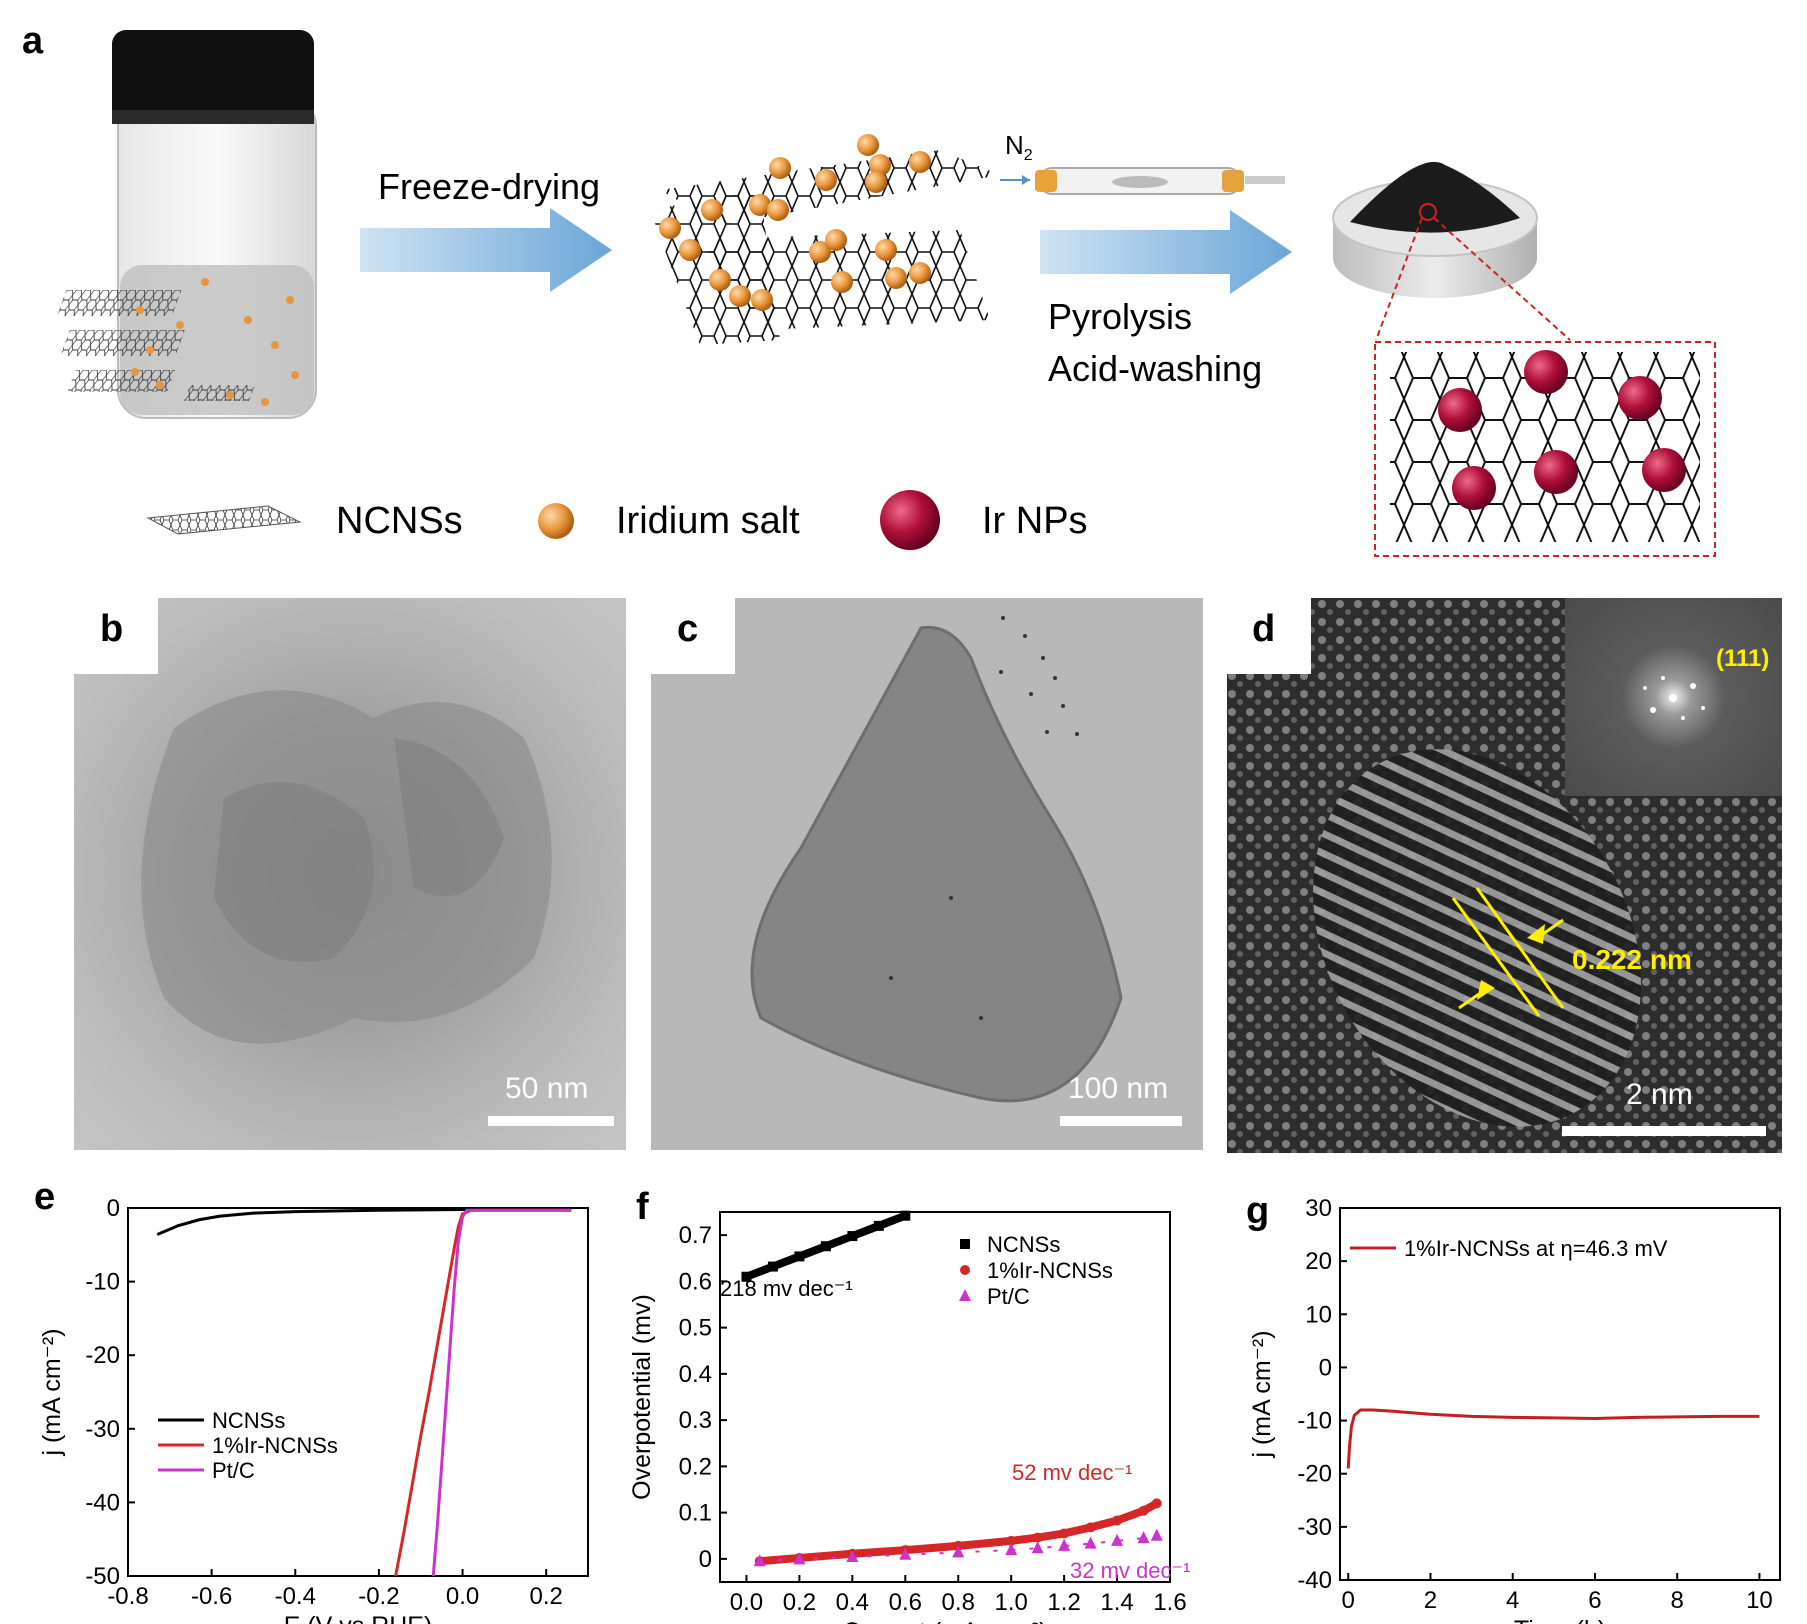 The height and width of the screenshot is (1624, 1807). Describe the element at coordinates (1072, 1472) in the screenshot. I see `slope-annotation: 52 mv dec⁻¹` at that location.